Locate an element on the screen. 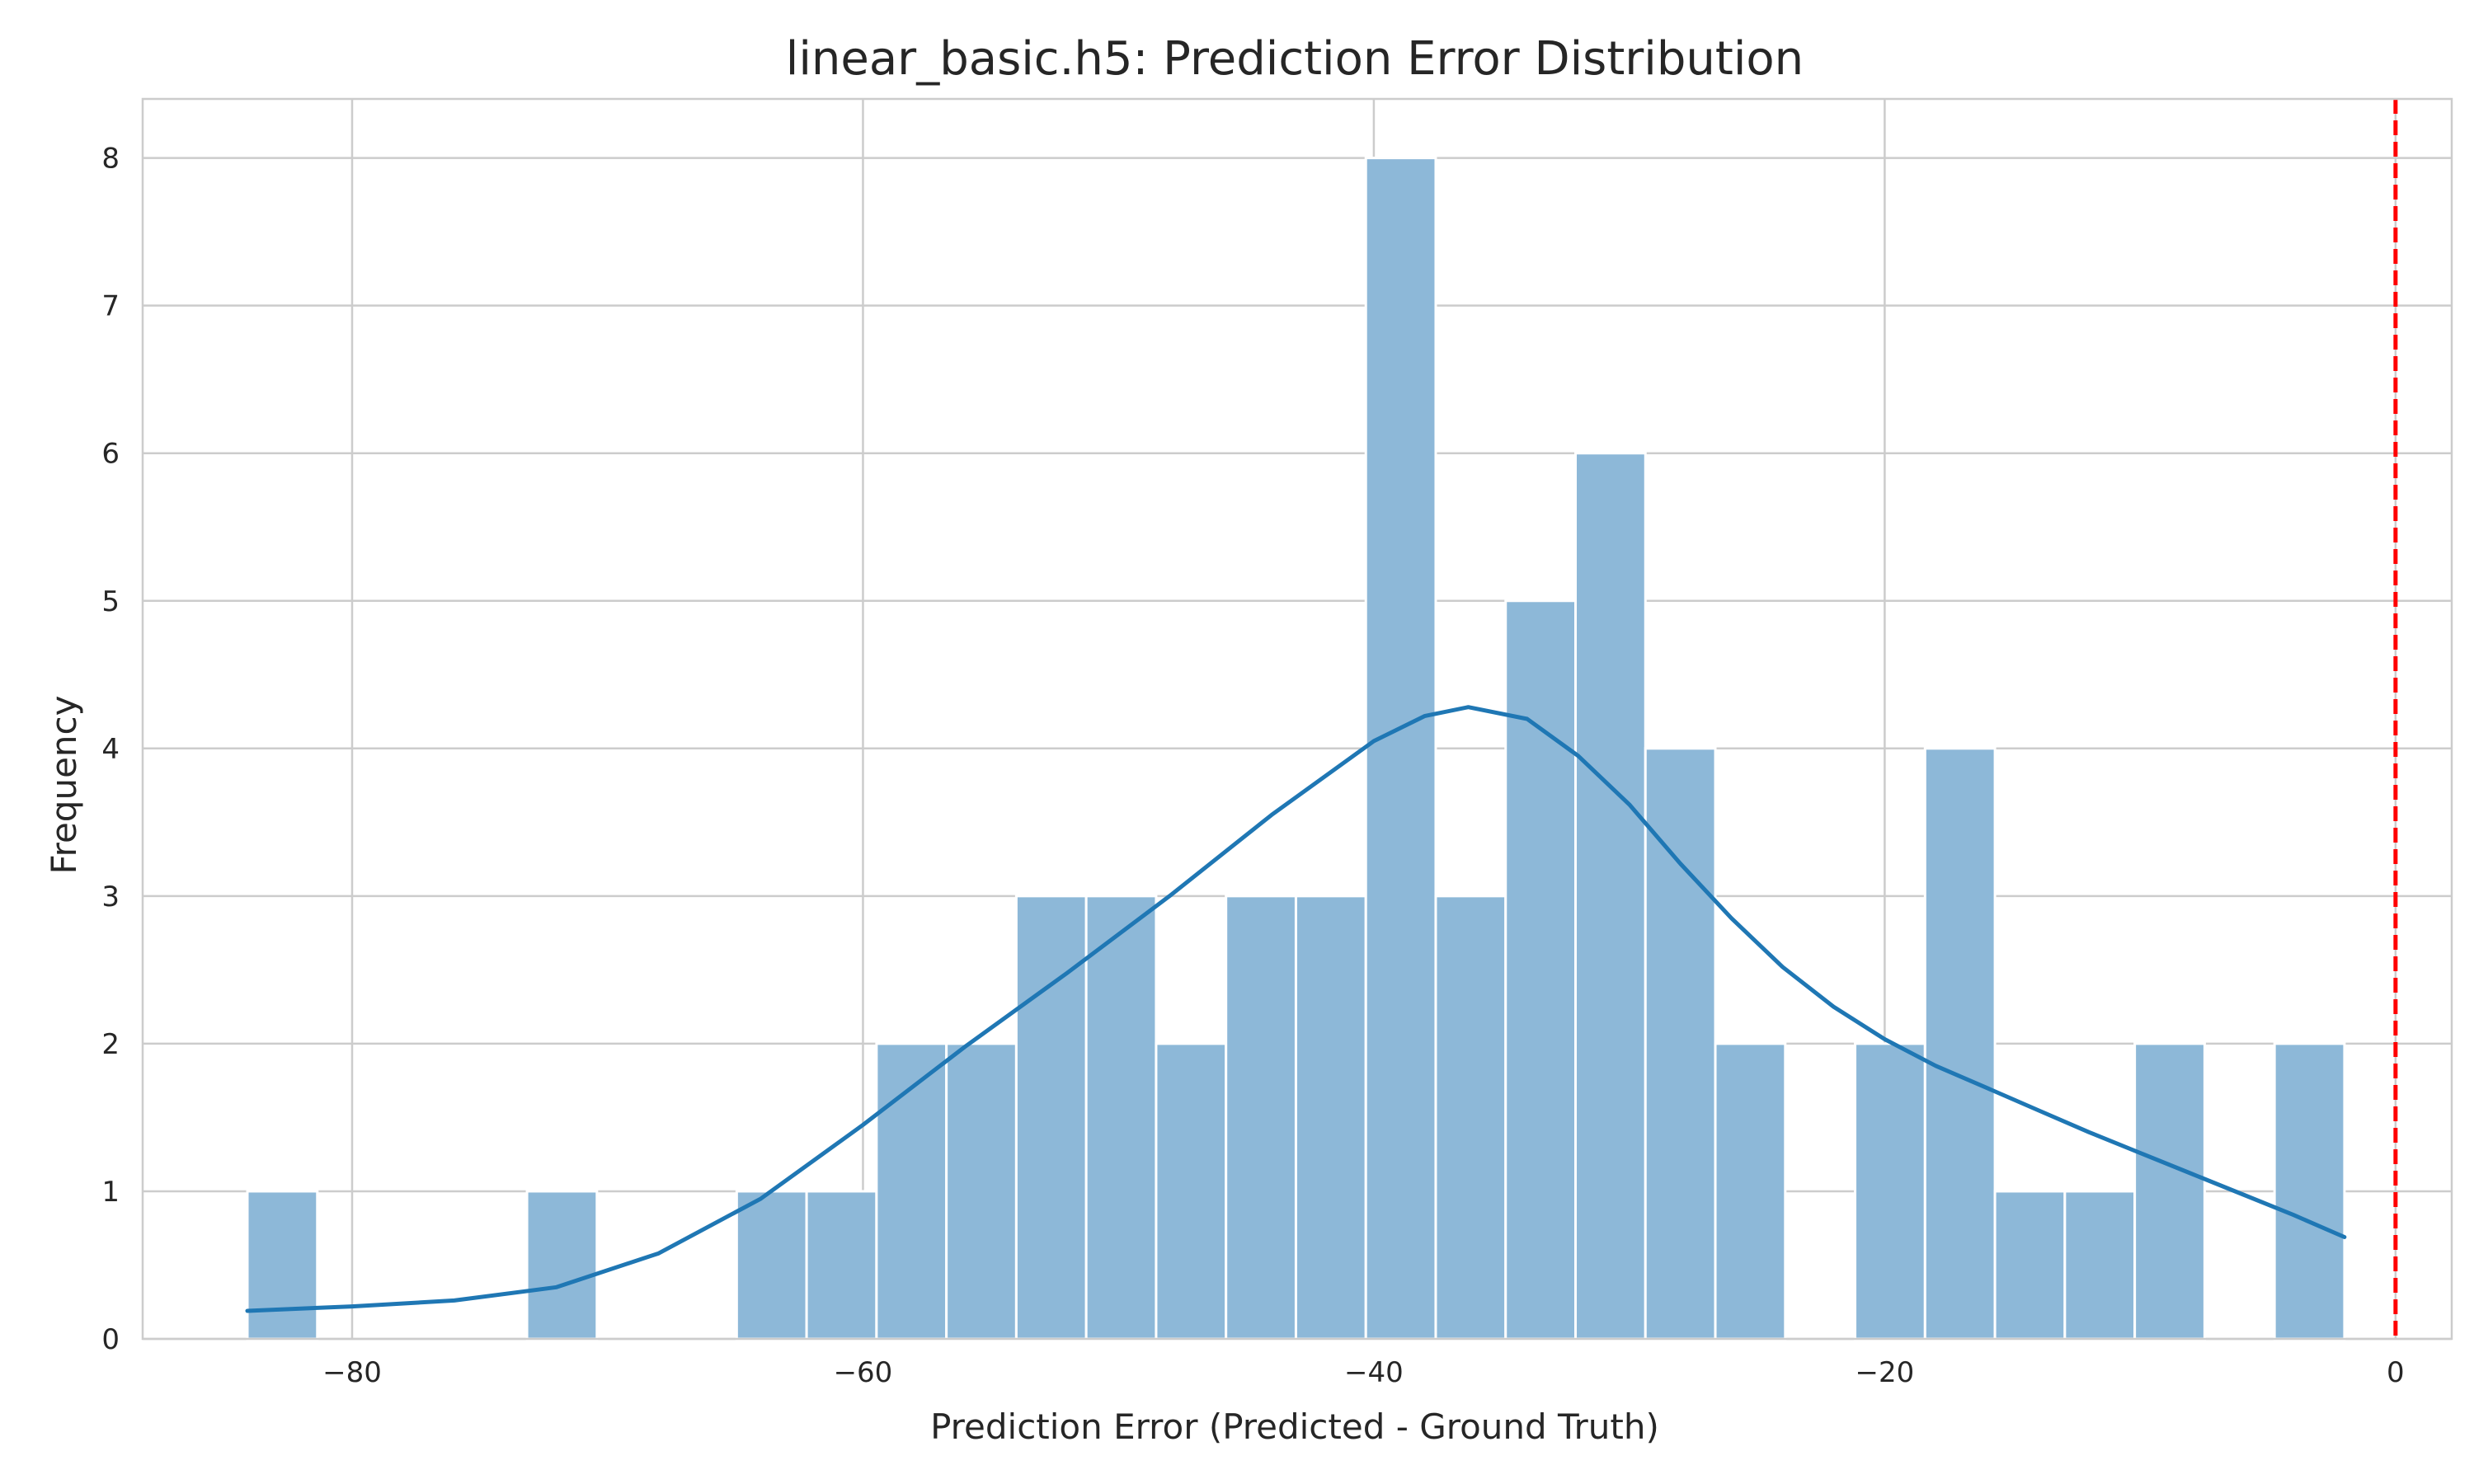 This screenshot has width=2474, height=1484. x-tick-label: 0 is located at coordinates (2396, 1372).